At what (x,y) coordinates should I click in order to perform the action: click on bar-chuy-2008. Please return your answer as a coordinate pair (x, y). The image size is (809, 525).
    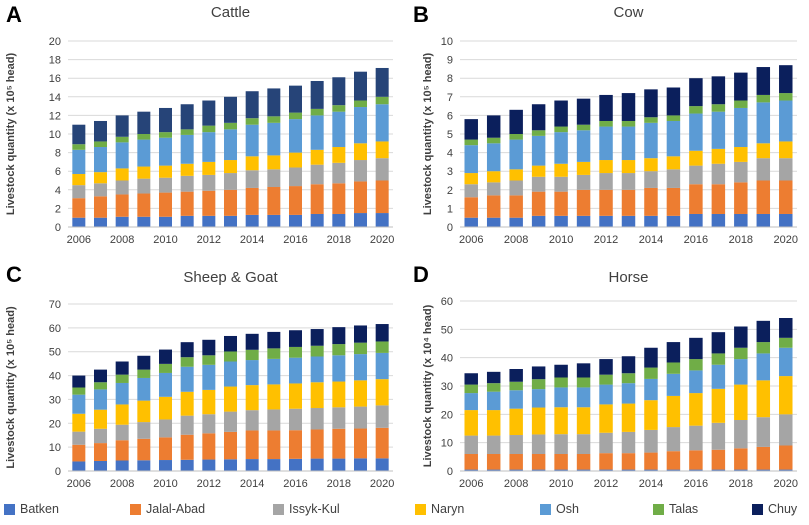
    Looking at the image, I should click on (122, 368).